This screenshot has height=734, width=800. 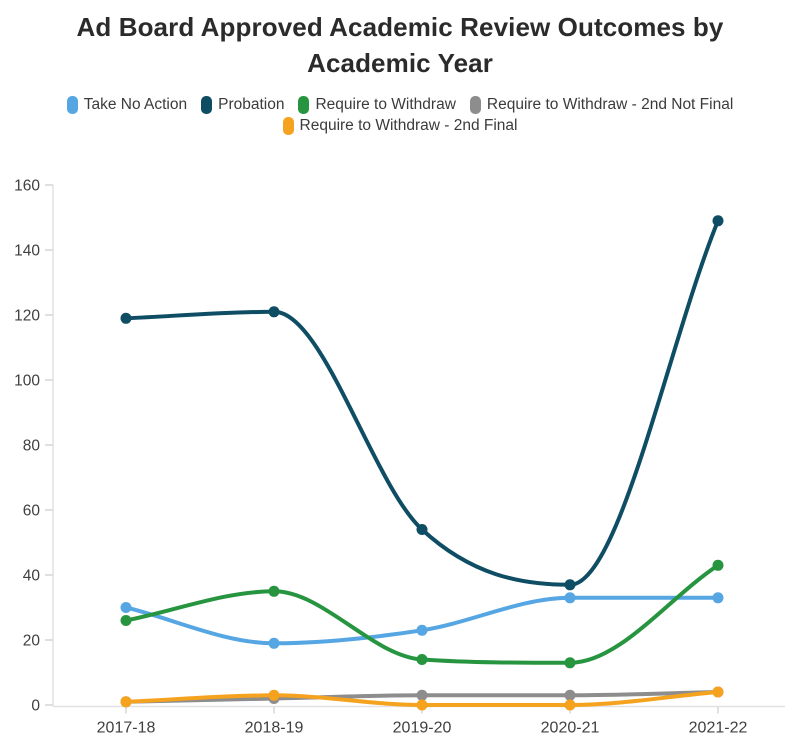 I want to click on legend-label: Require to Withdraw, so click(x=385, y=104).